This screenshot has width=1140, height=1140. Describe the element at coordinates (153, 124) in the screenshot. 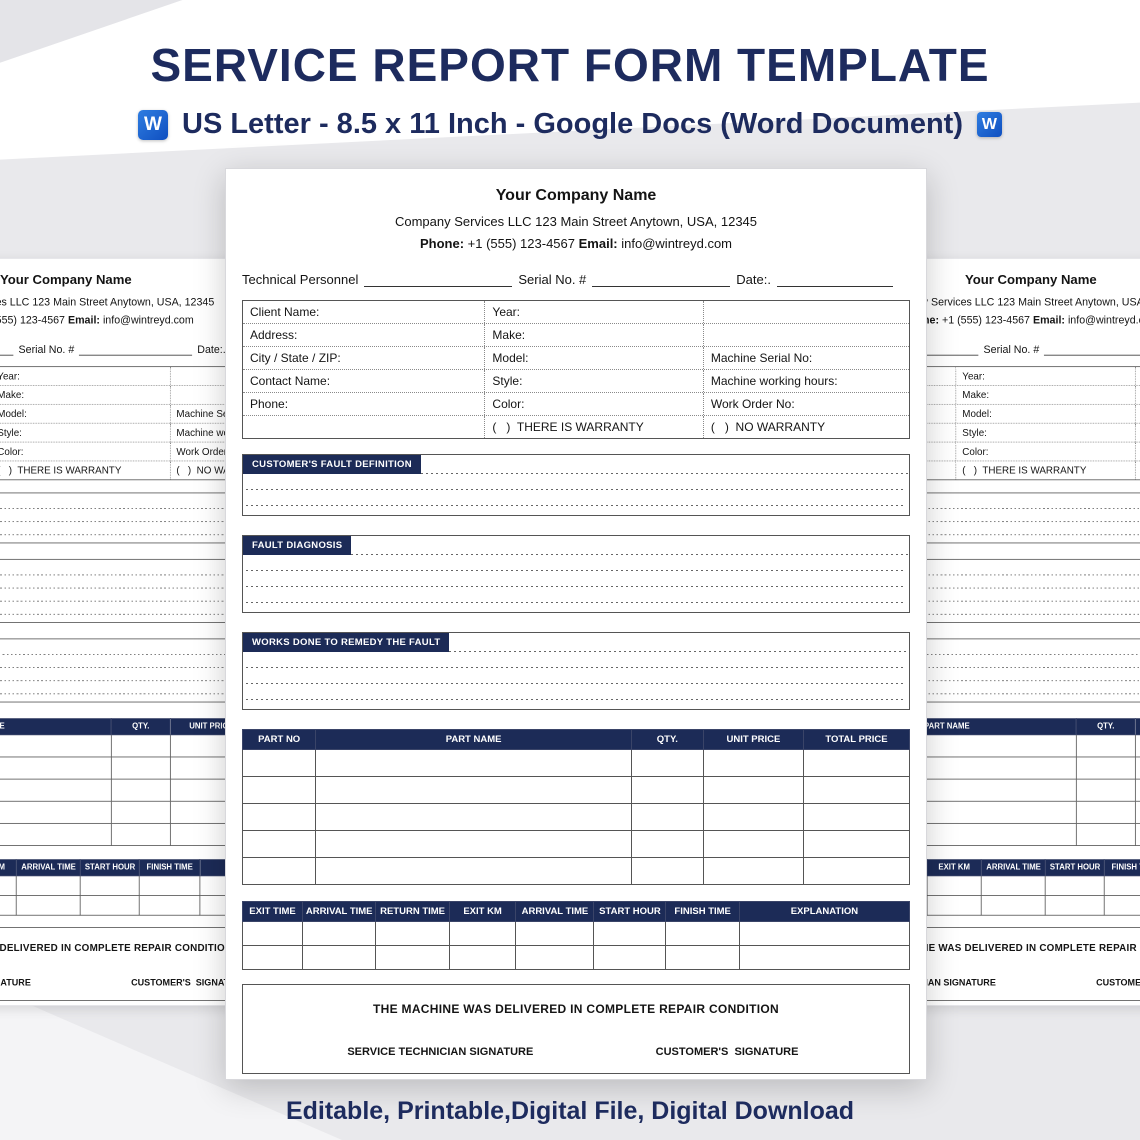

I see `word-icon: W` at that location.